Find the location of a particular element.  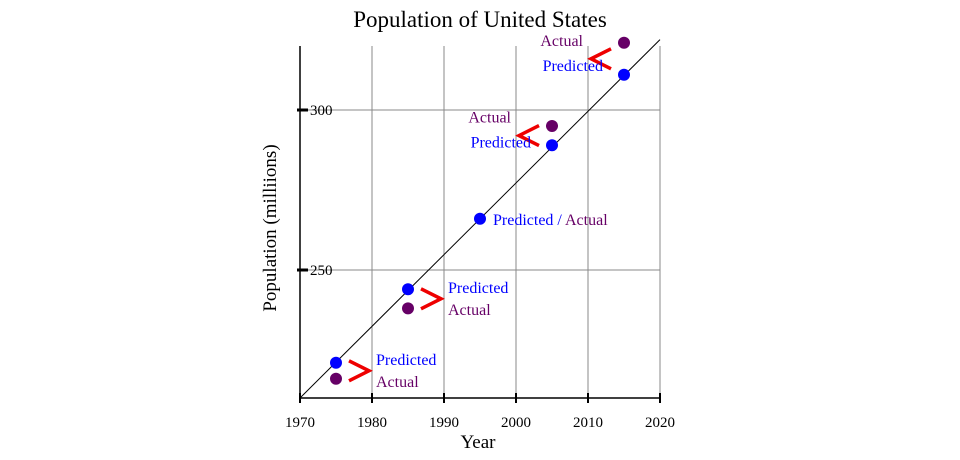

y-axis-label: Population (milliions) is located at coordinates (270, 227).